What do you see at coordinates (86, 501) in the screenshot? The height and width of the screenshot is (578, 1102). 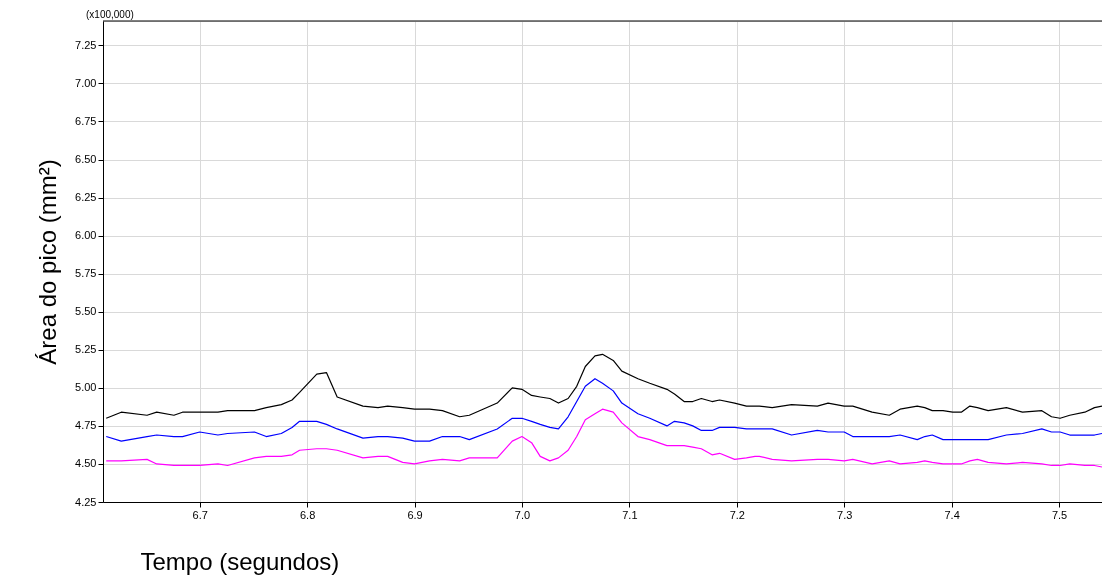 I see `y-tick-label: 4.25` at bounding box center [86, 501].